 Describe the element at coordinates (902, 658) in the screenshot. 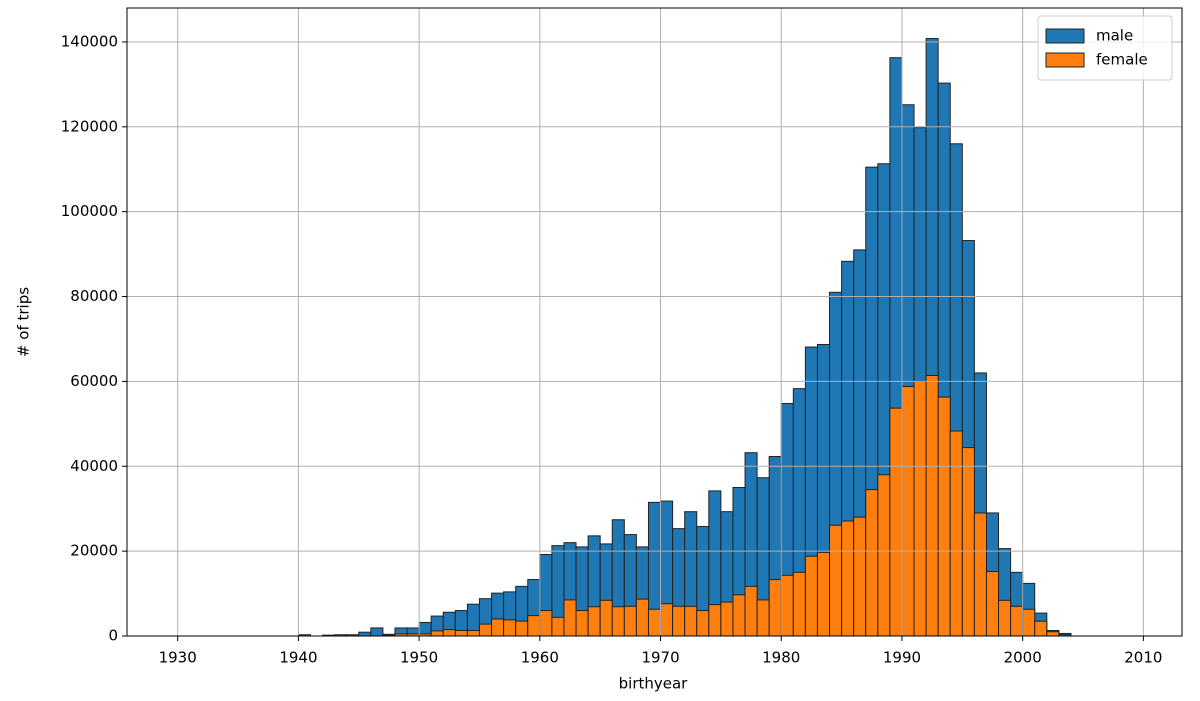

I see `x-tick-label: 1990` at that location.